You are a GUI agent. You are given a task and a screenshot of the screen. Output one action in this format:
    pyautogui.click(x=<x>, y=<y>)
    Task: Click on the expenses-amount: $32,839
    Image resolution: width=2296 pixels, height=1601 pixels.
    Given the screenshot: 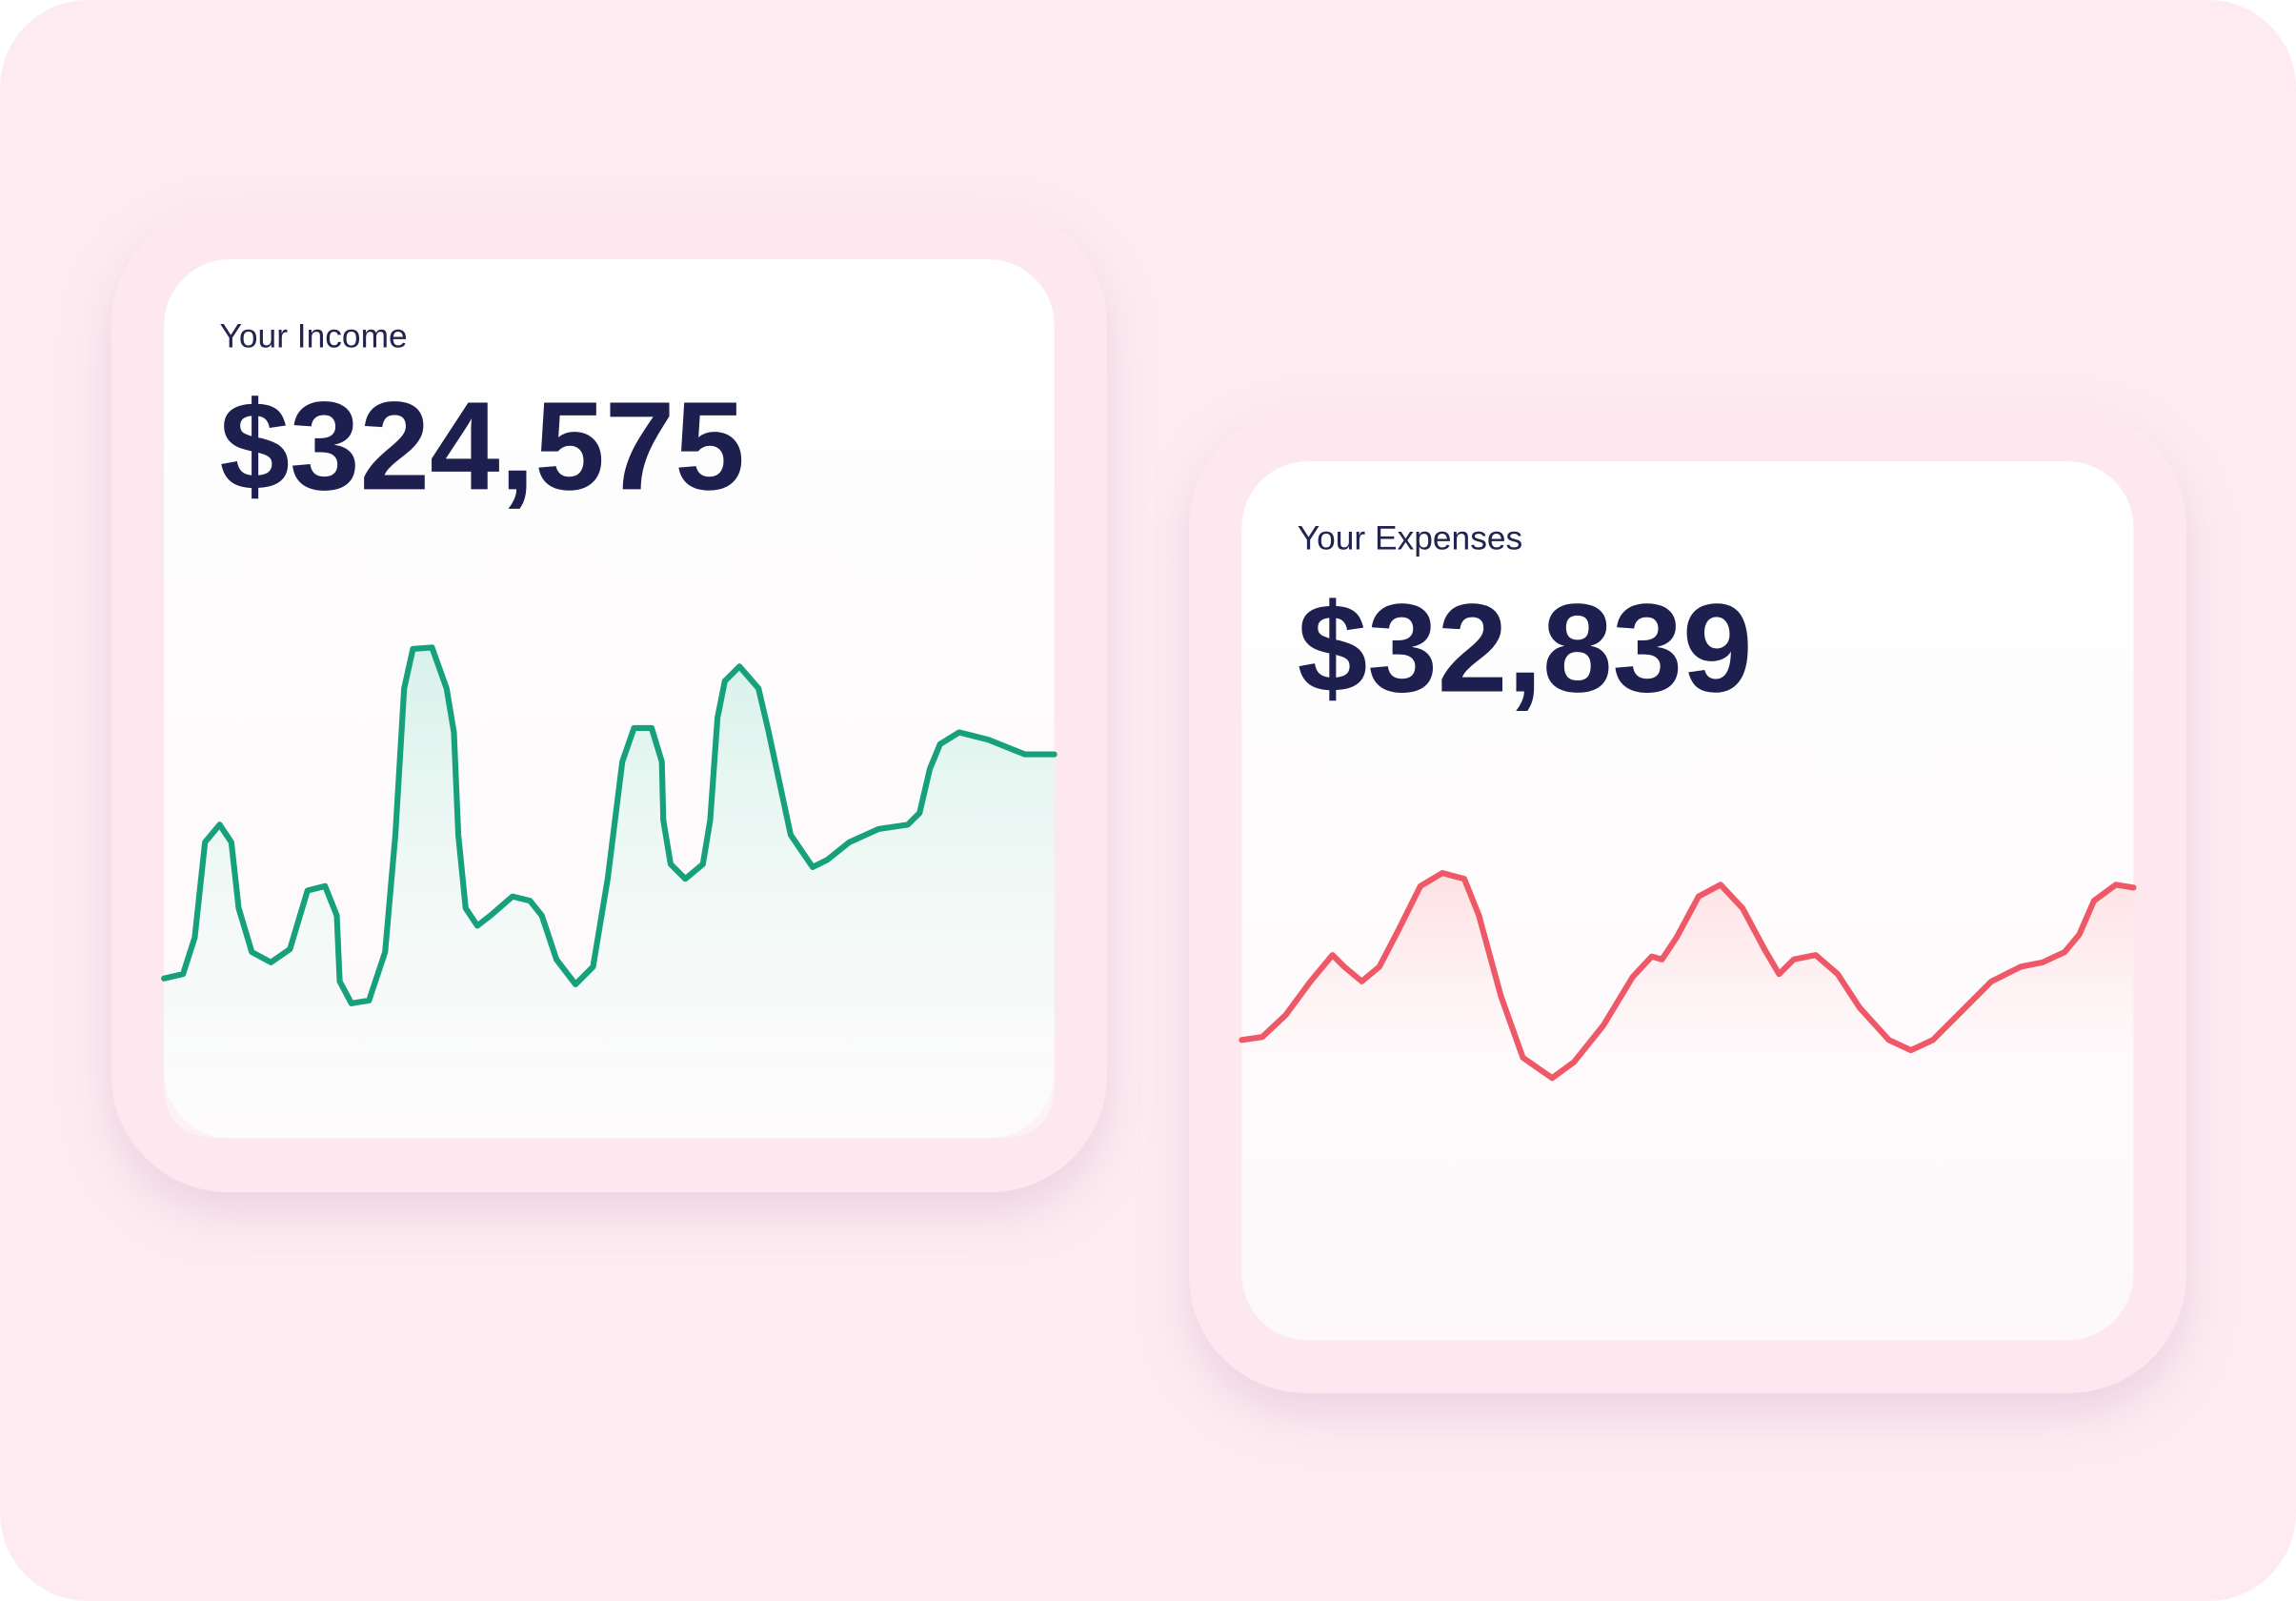 What is the action you would take?
    pyautogui.click(x=1525, y=648)
    